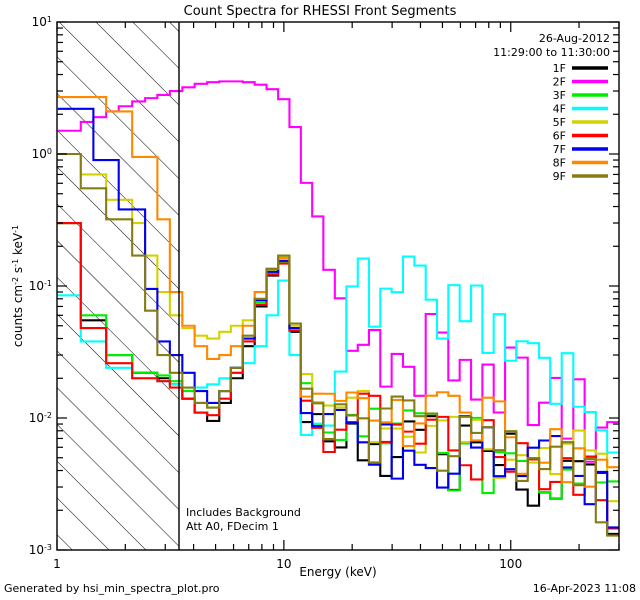  I want to click on x-tick-label: 100, so click(510, 564).